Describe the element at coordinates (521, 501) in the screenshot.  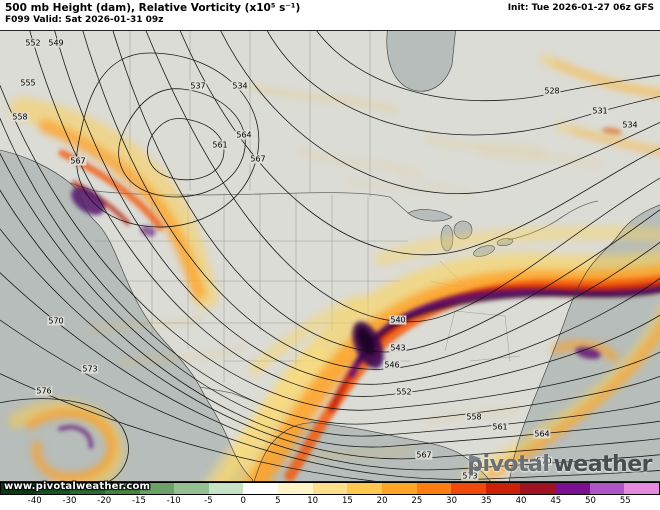
I see `colorbar-tick-label: 40` at that location.